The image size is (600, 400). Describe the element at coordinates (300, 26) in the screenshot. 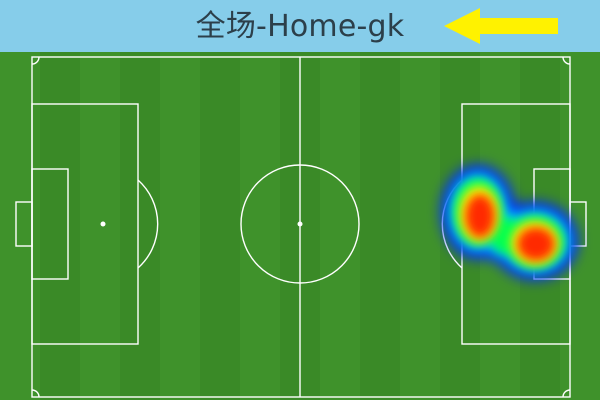

I see `page-title: 全场-Home-gk` at that location.